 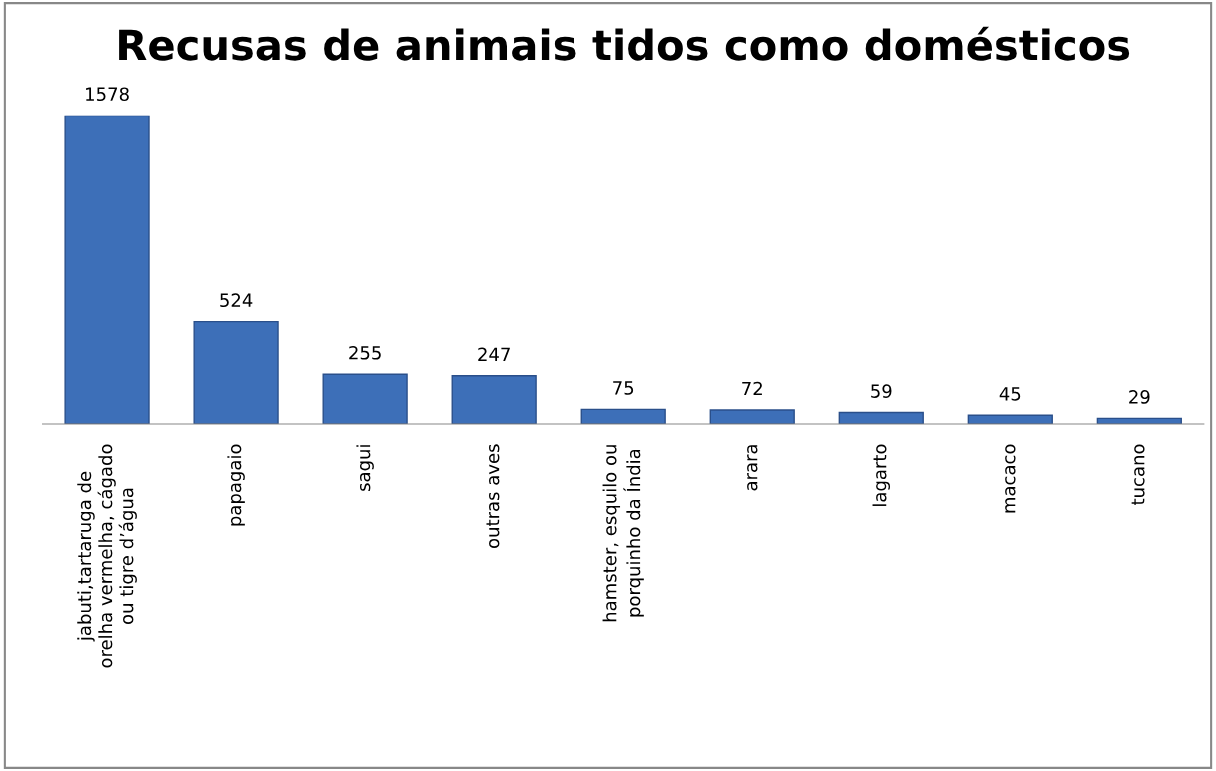 I want to click on data-label: 72, so click(x=752, y=388).